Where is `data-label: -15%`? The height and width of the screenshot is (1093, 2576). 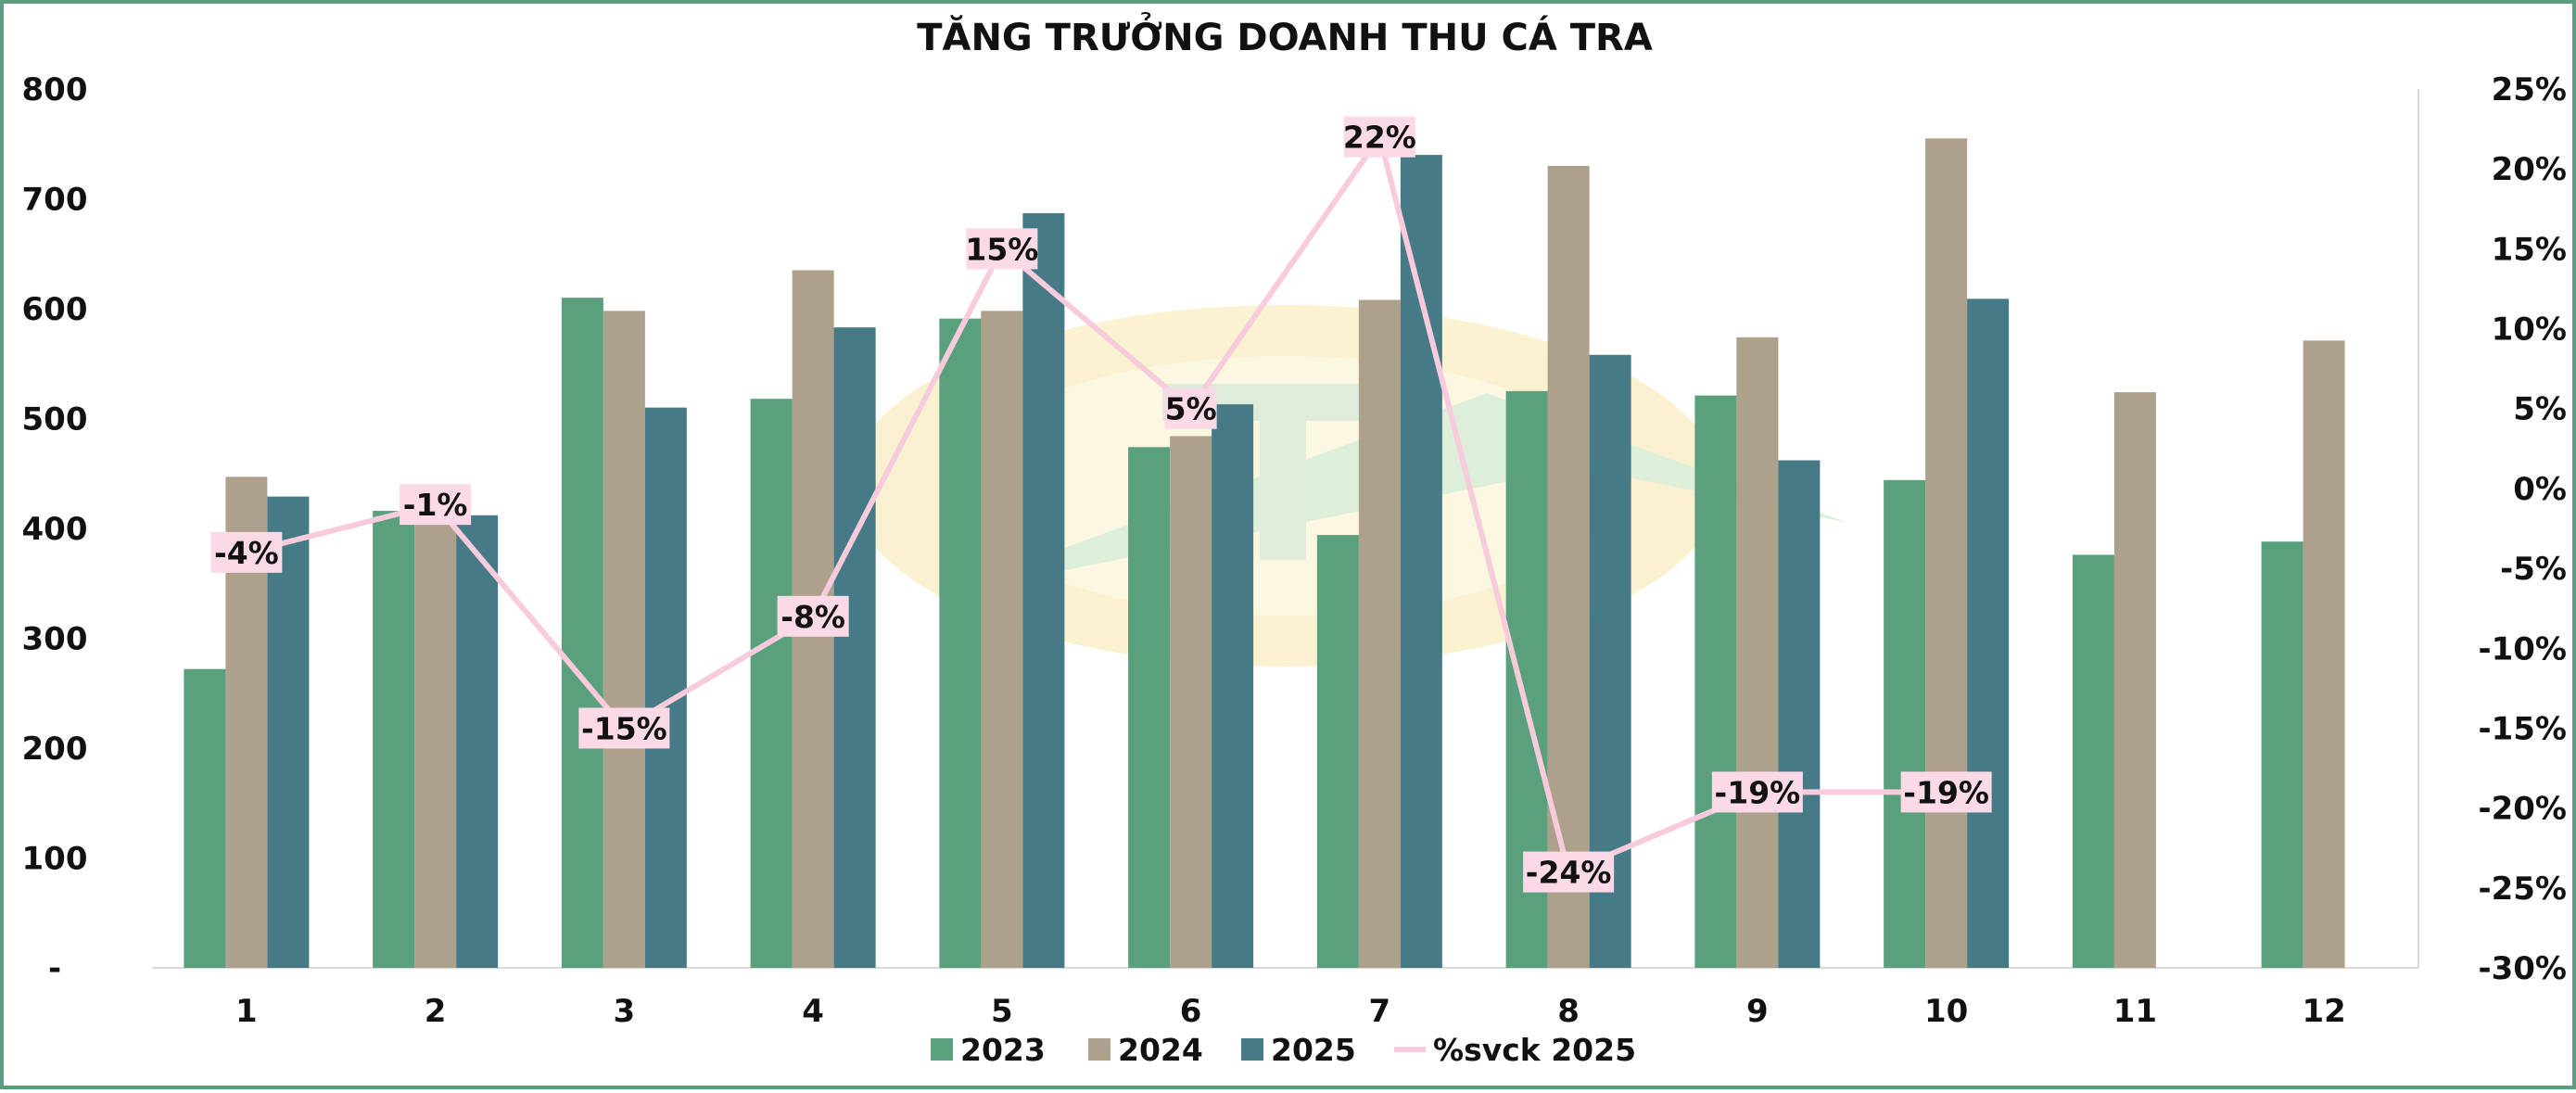
data-label: -15% is located at coordinates (624, 728).